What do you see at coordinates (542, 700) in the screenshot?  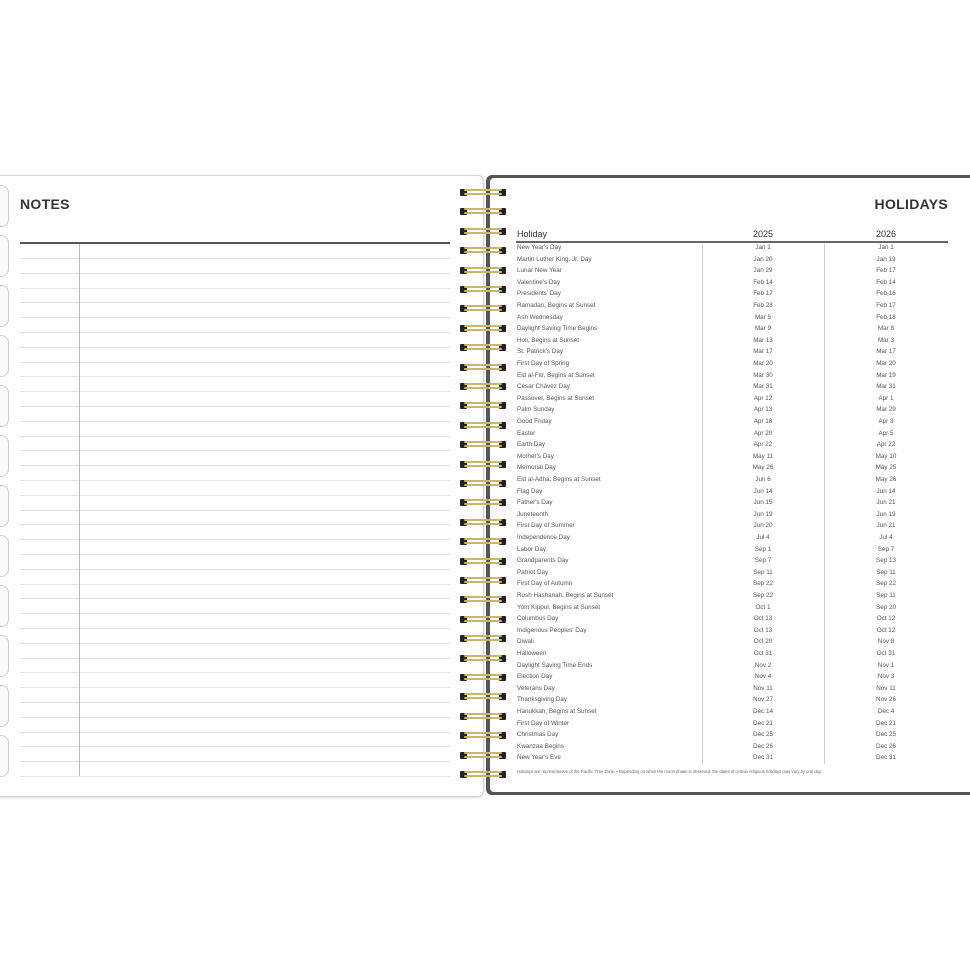 I see `holiday-name: Thanksgiving Day` at bounding box center [542, 700].